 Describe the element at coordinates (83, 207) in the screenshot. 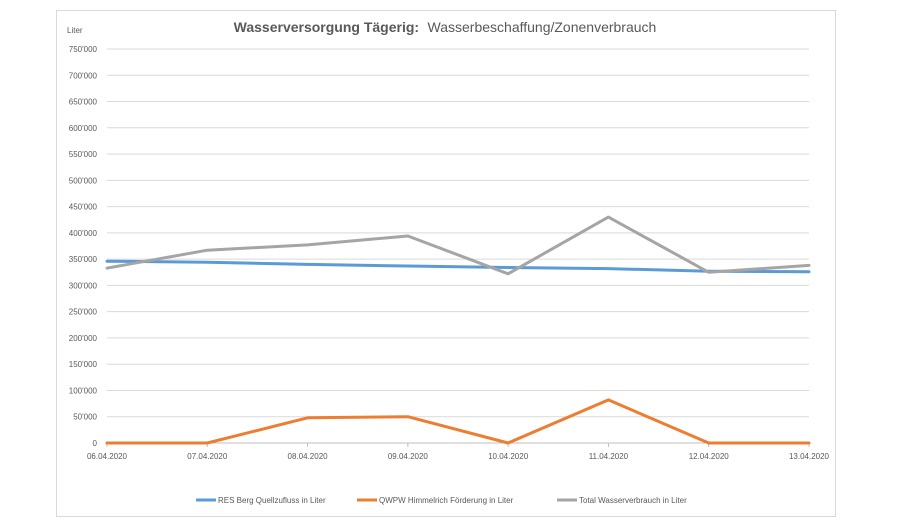

I see `y-tick-label: 450'000` at that location.